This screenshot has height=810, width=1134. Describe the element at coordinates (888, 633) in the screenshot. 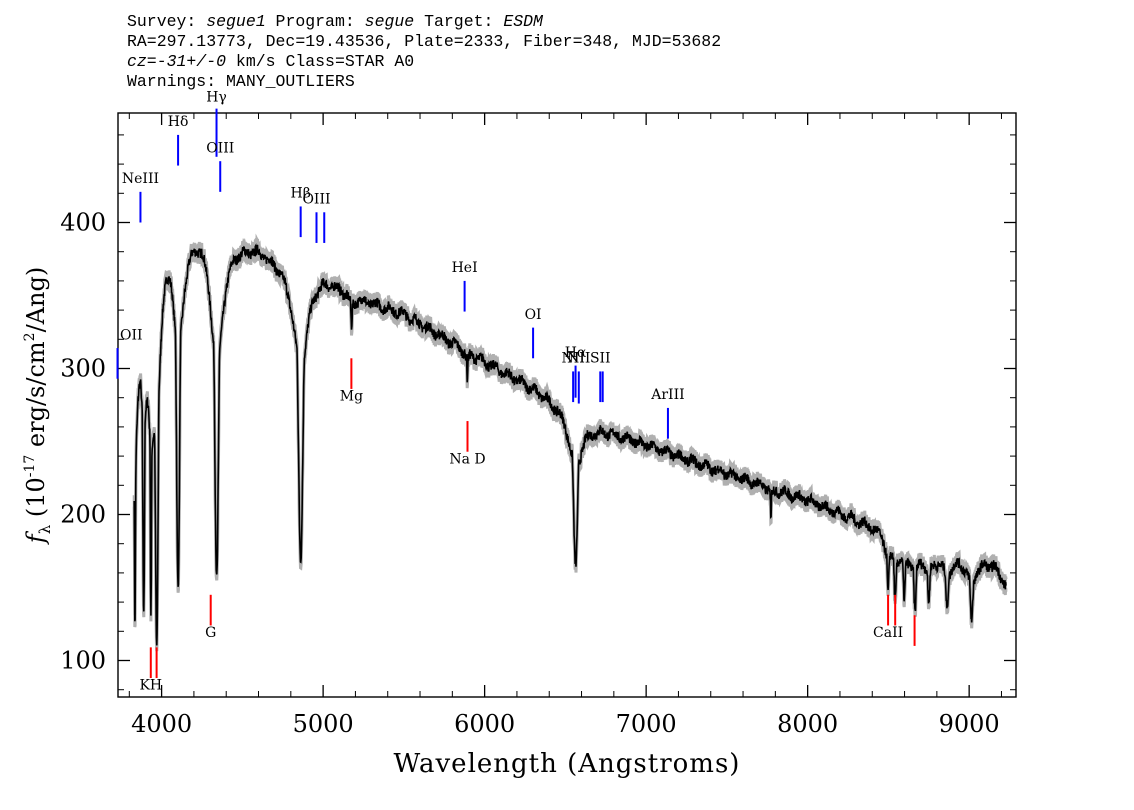

I see `absorption-line-label: CaII` at that location.